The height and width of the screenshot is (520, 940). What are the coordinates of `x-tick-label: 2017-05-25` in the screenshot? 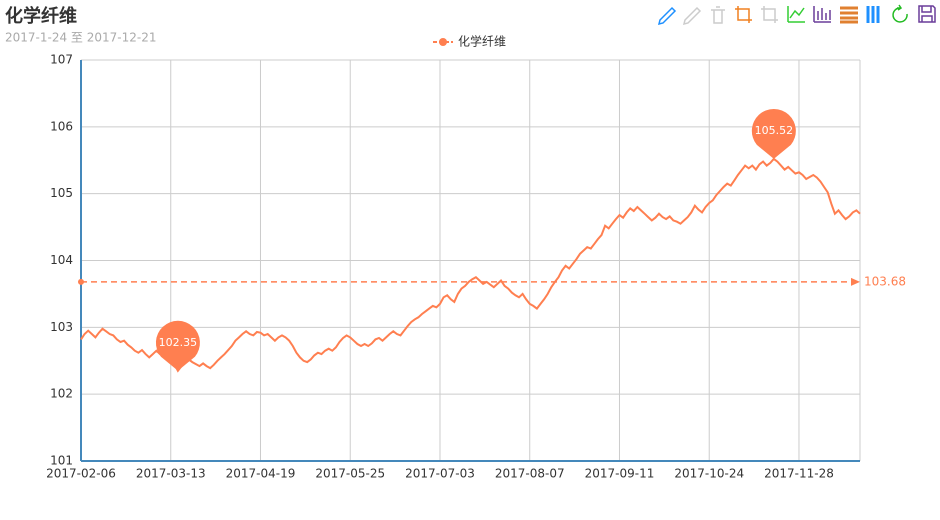 It's located at (350, 474).